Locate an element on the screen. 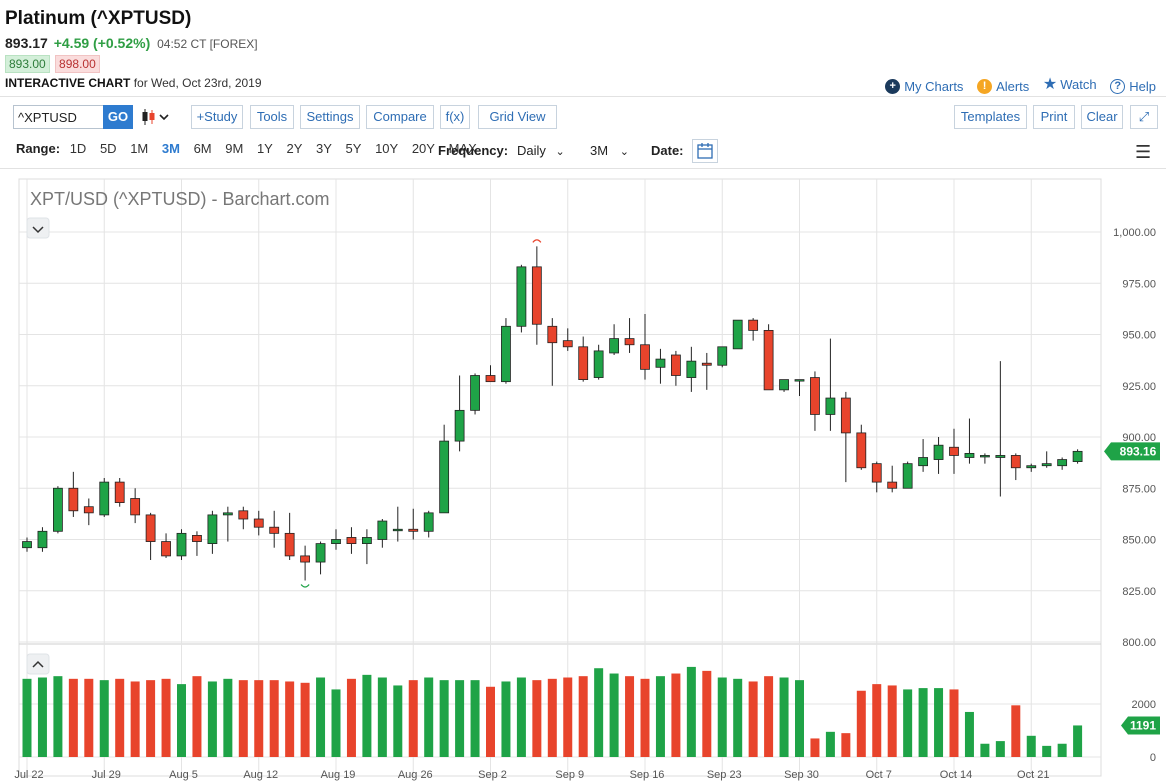 The height and width of the screenshot is (784, 1166). help-link: ? Help is located at coordinates (1133, 86).